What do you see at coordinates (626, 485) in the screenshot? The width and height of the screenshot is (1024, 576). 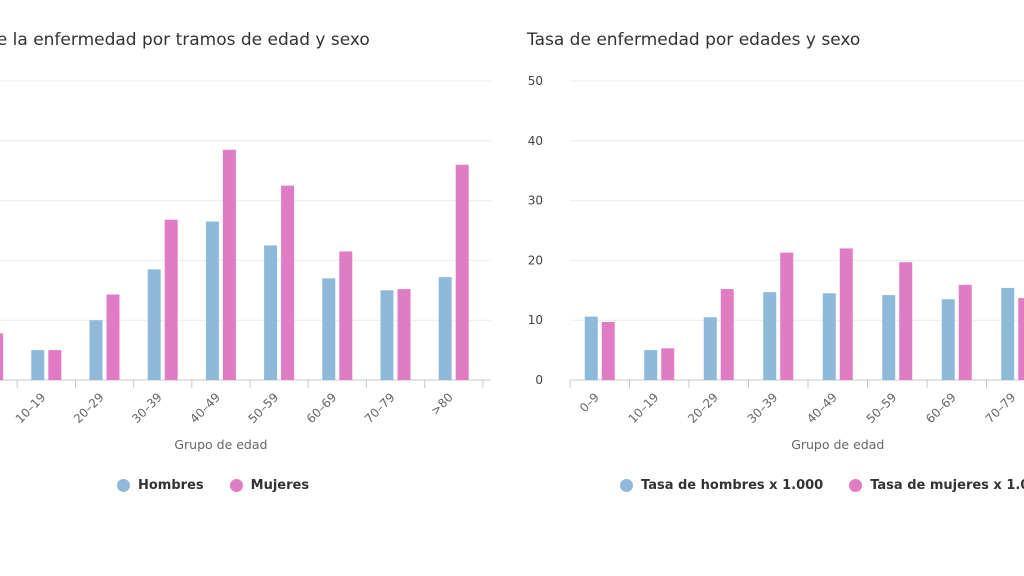 I see `legend-swatch-tasa-hombres` at bounding box center [626, 485].